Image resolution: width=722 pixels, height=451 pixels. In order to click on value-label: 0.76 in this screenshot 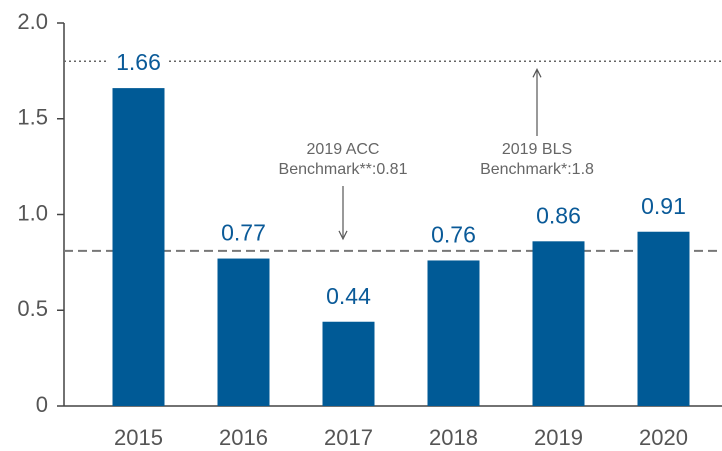, I will do `click(453, 235)`.